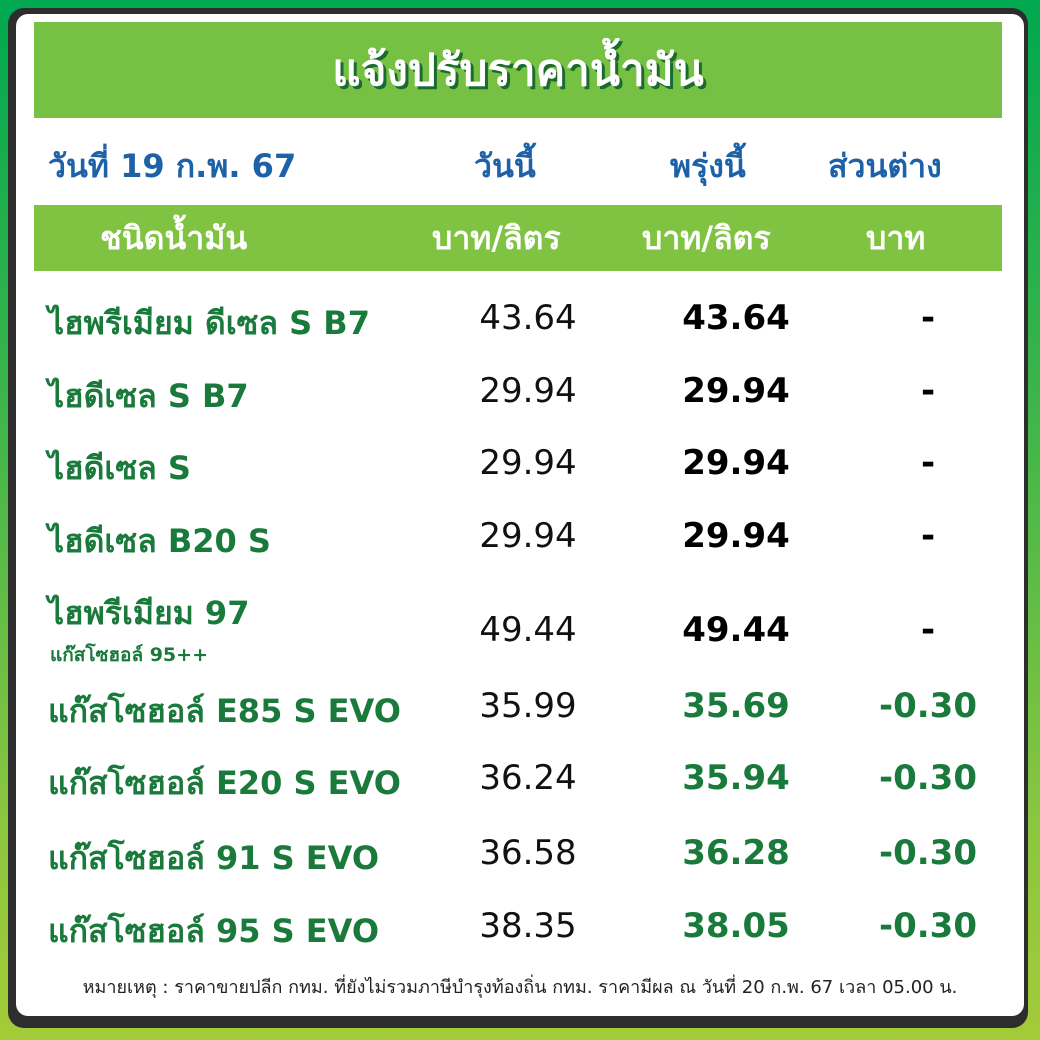 The image size is (1040, 1040). What do you see at coordinates (528, 926) in the screenshot?
I see `today-price: 38.35` at bounding box center [528, 926].